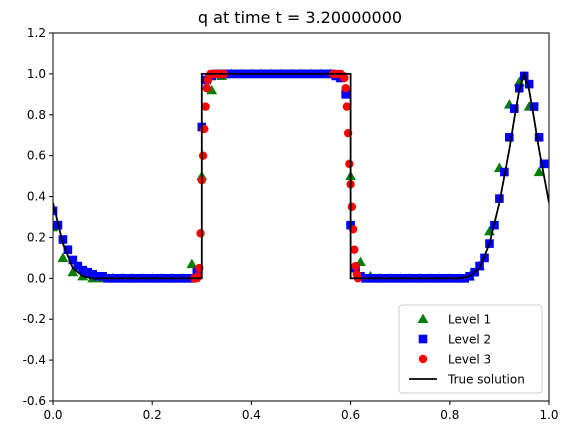  I want to click on x-tick-label: 0.4, so click(251, 415).